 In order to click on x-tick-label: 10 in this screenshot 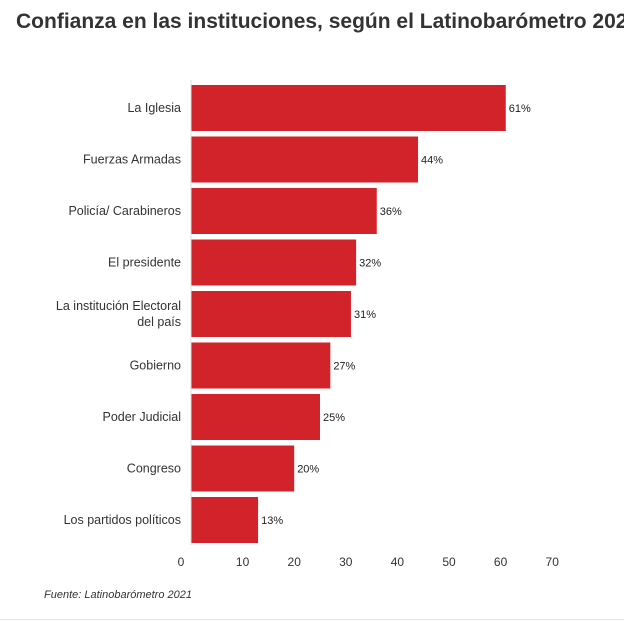, I will do `click(243, 562)`.